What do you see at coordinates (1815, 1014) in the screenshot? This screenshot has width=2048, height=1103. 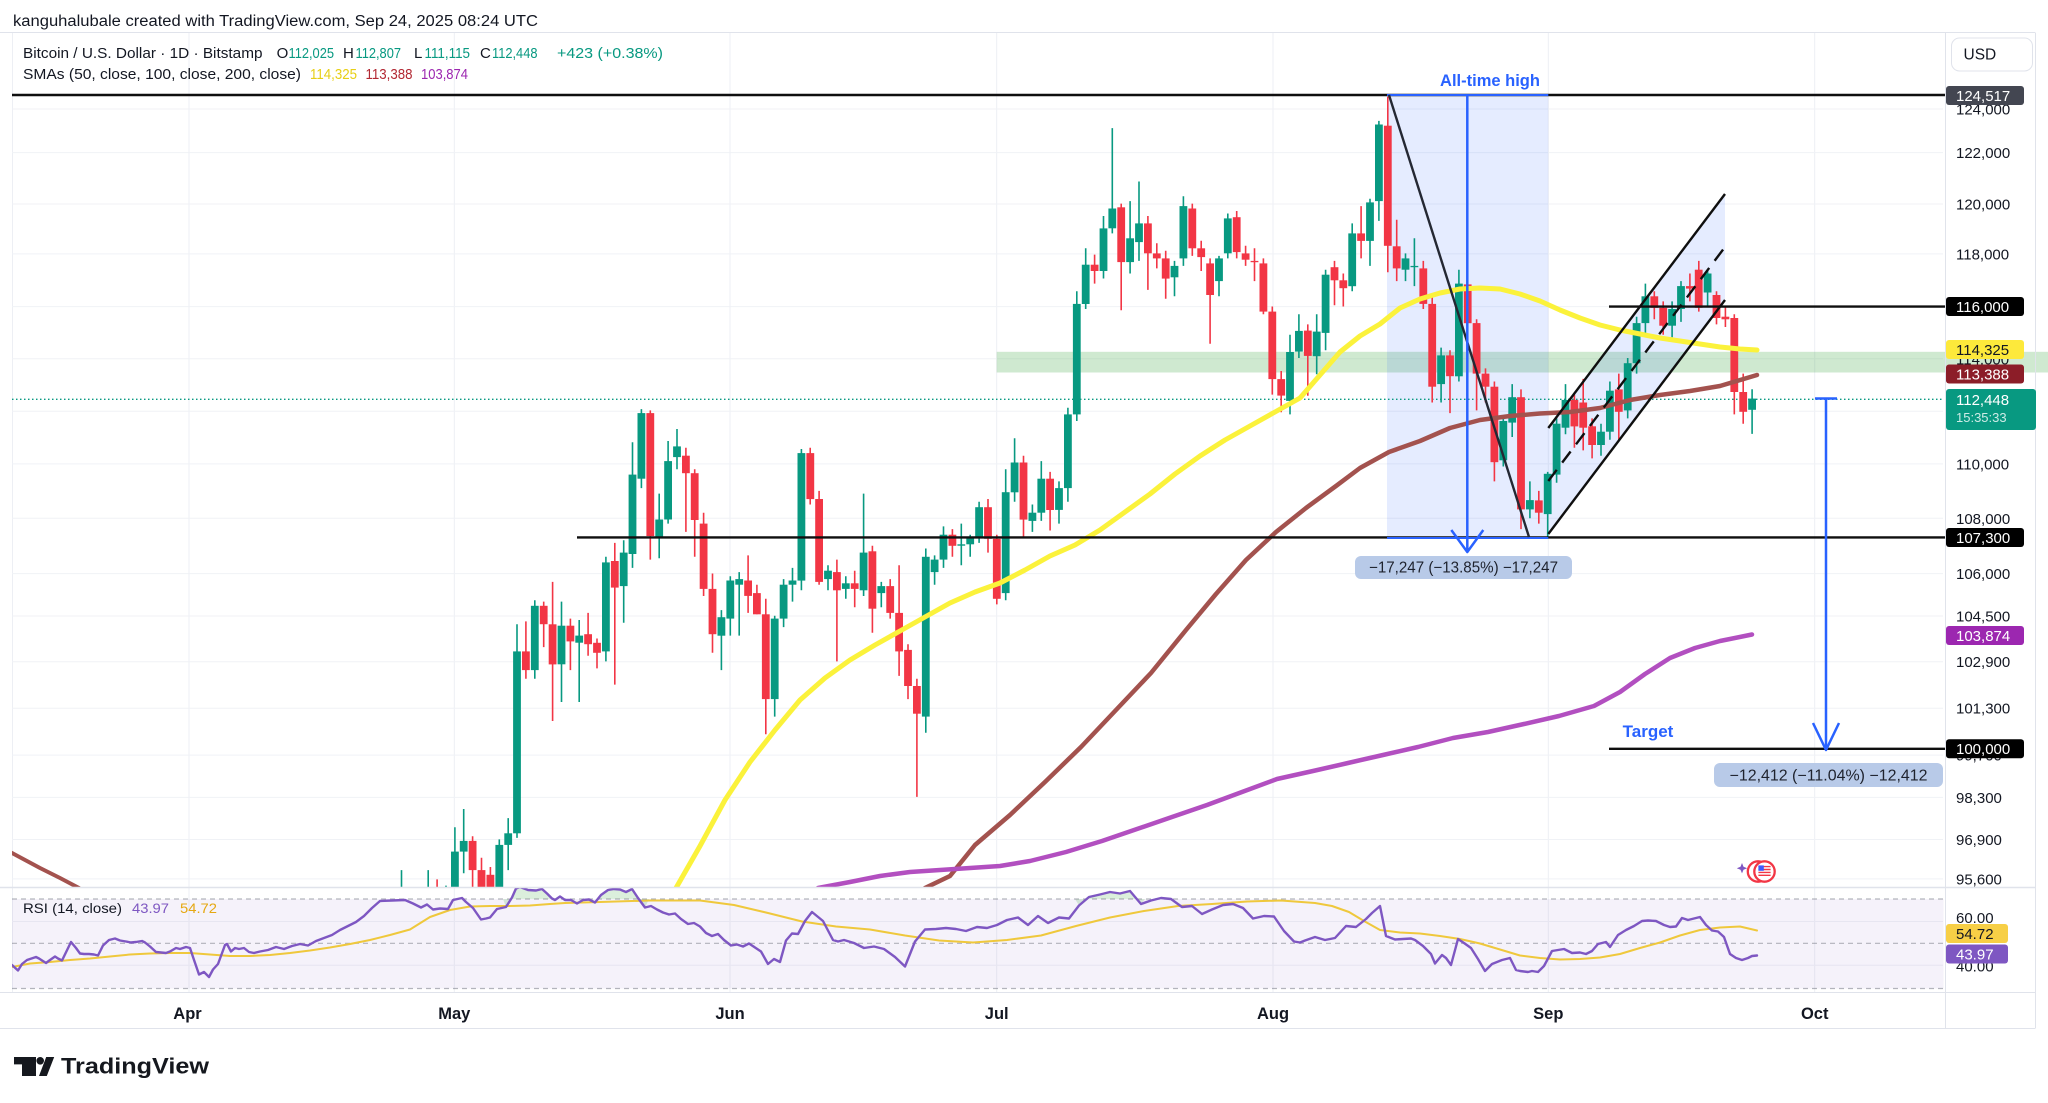 I see `svg-text: Oct` at bounding box center [1815, 1014].